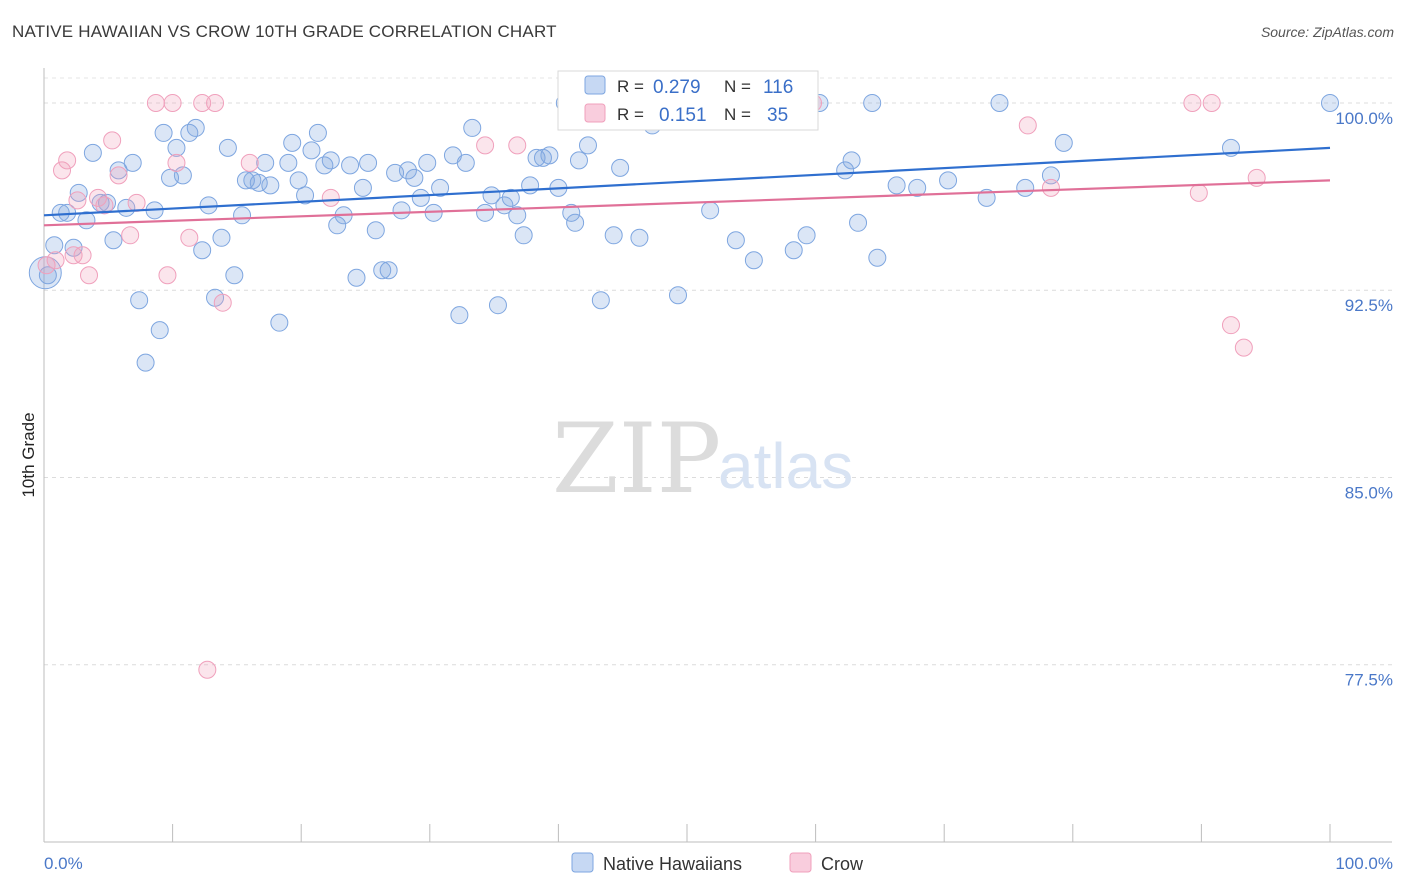  I want to click on x-tick-label-0: 0.0%, so click(63, 863).